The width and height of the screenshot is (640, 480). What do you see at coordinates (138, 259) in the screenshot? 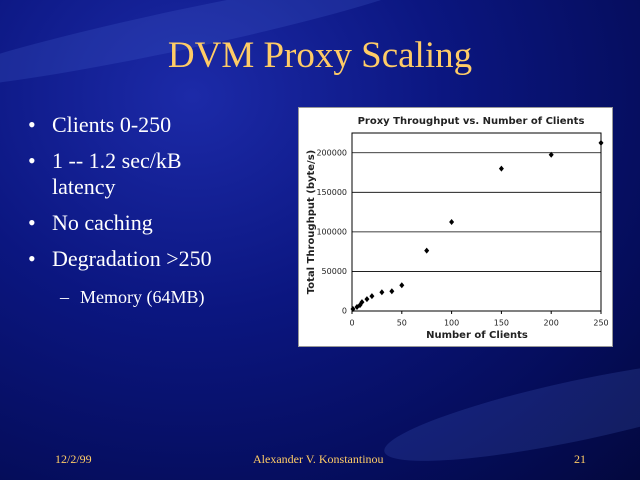
I see `bullet: Degradation >250` at bounding box center [138, 259].